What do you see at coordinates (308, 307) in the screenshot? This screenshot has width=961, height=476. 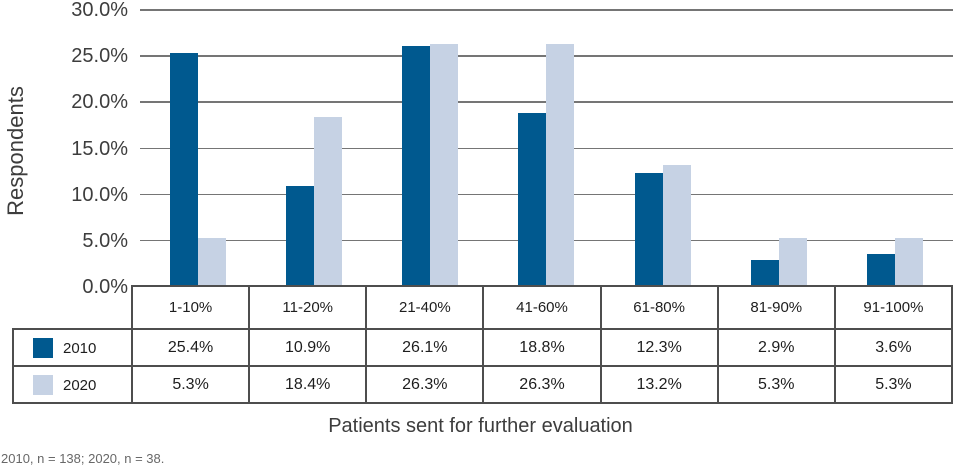 I see `category-header-cell: 11-20%` at bounding box center [308, 307].